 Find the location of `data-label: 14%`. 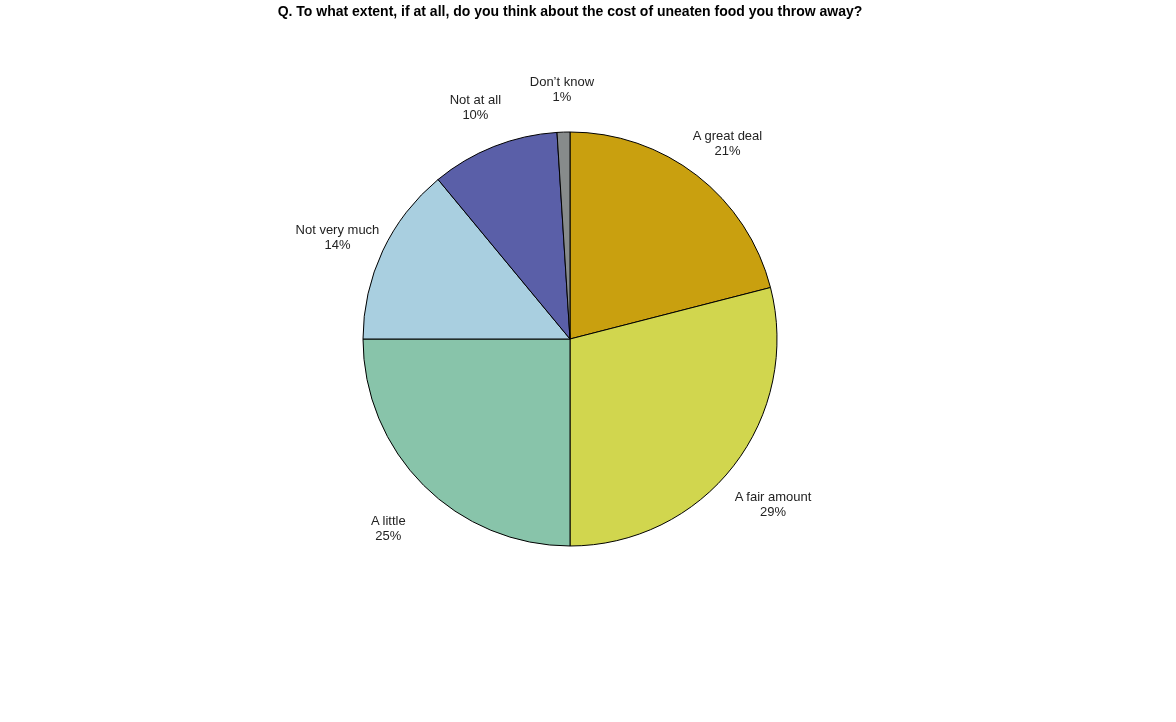

data-label: 14% is located at coordinates (337, 244).